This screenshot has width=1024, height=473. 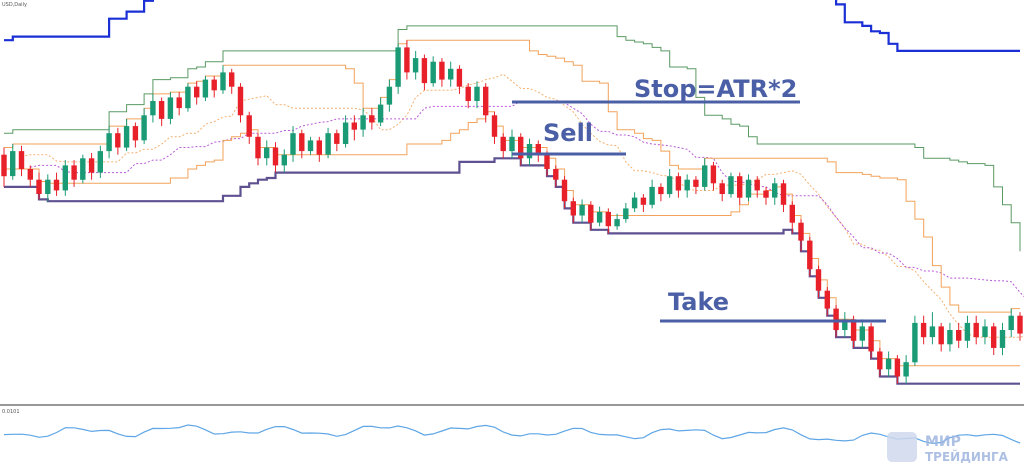 What do you see at coordinates (902, 447) in the screenshot?
I see `watermark-logo-icon` at bounding box center [902, 447].